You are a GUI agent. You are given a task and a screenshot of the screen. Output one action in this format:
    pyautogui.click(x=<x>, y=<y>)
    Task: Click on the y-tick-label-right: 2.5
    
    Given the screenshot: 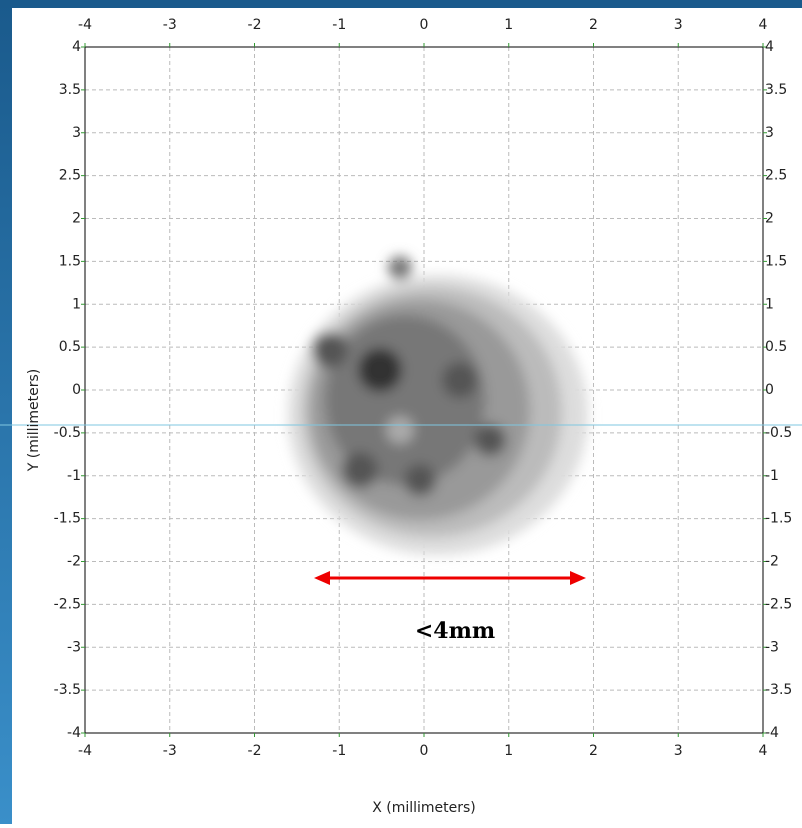 What is the action you would take?
    pyautogui.click(x=776, y=176)
    